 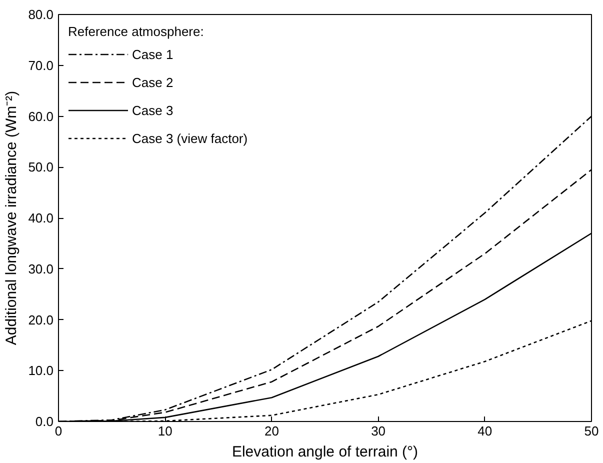 I want to click on x-tick-label: 40, so click(x=485, y=431).